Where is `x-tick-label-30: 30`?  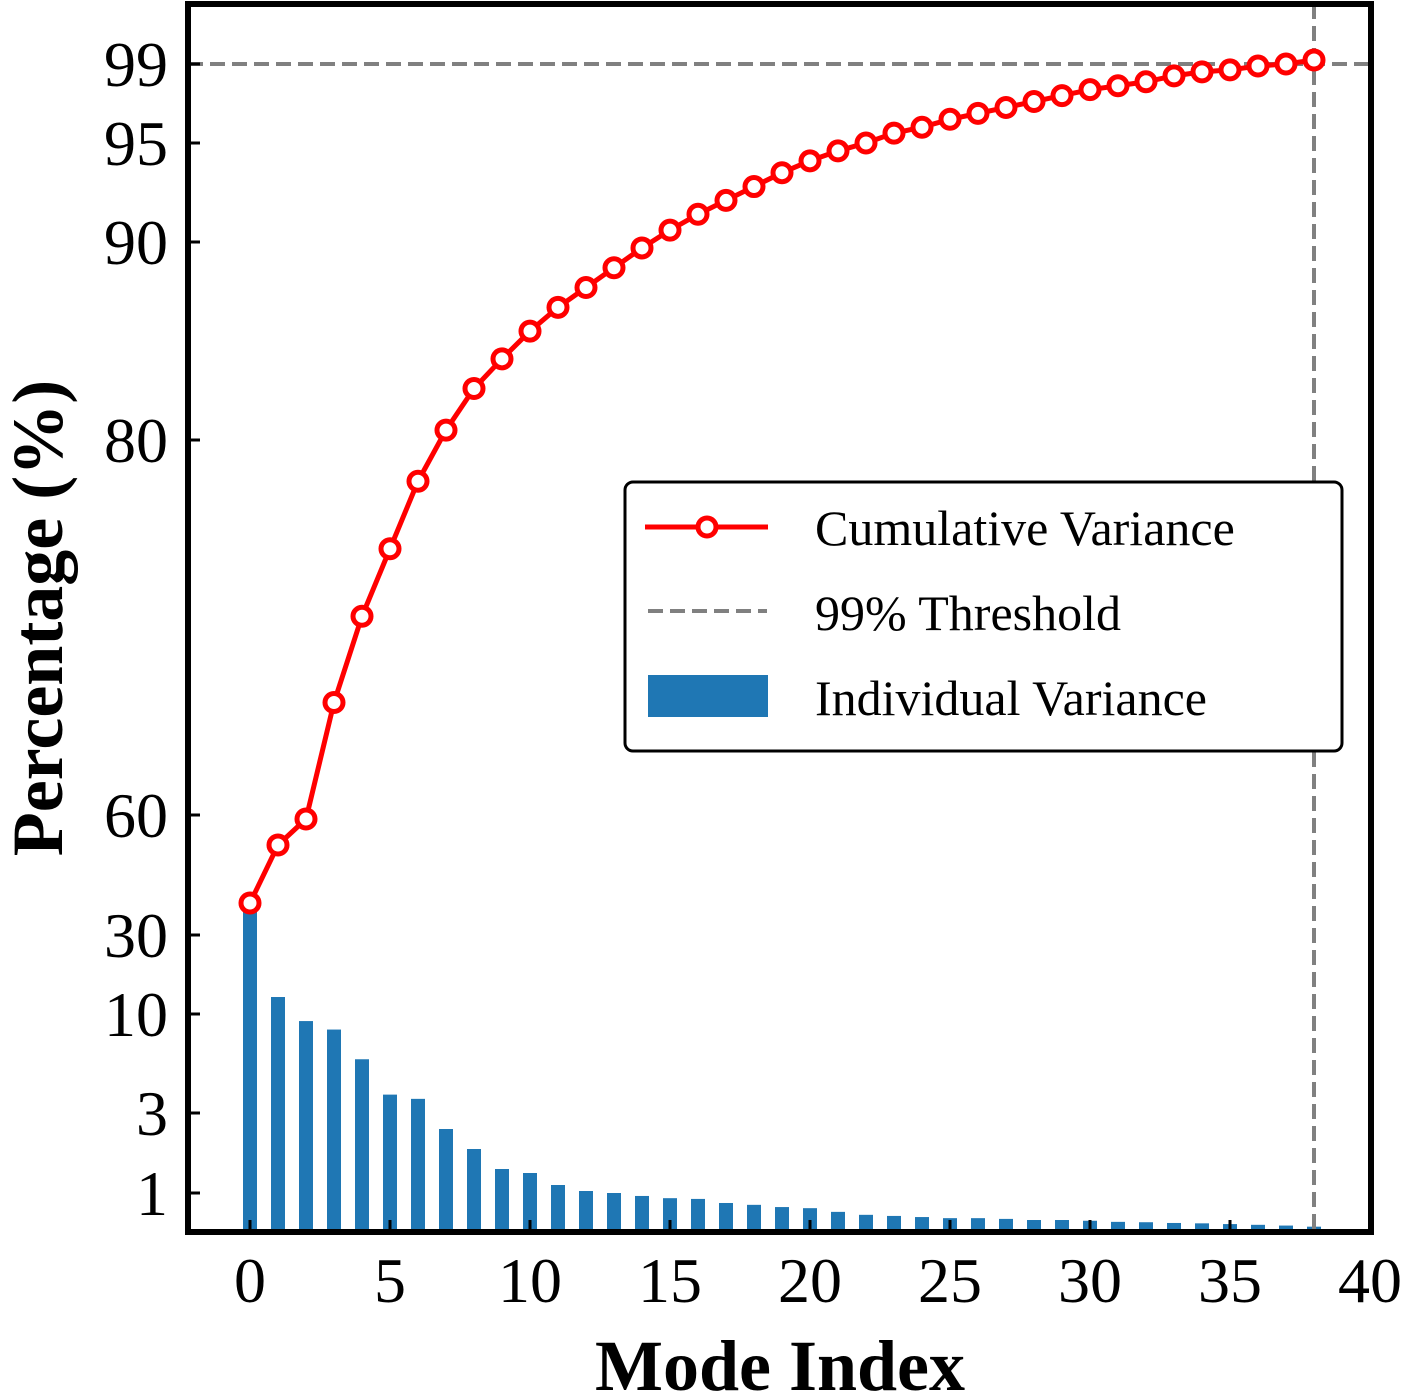 x-tick-label-30: 30 is located at coordinates (1090, 1280).